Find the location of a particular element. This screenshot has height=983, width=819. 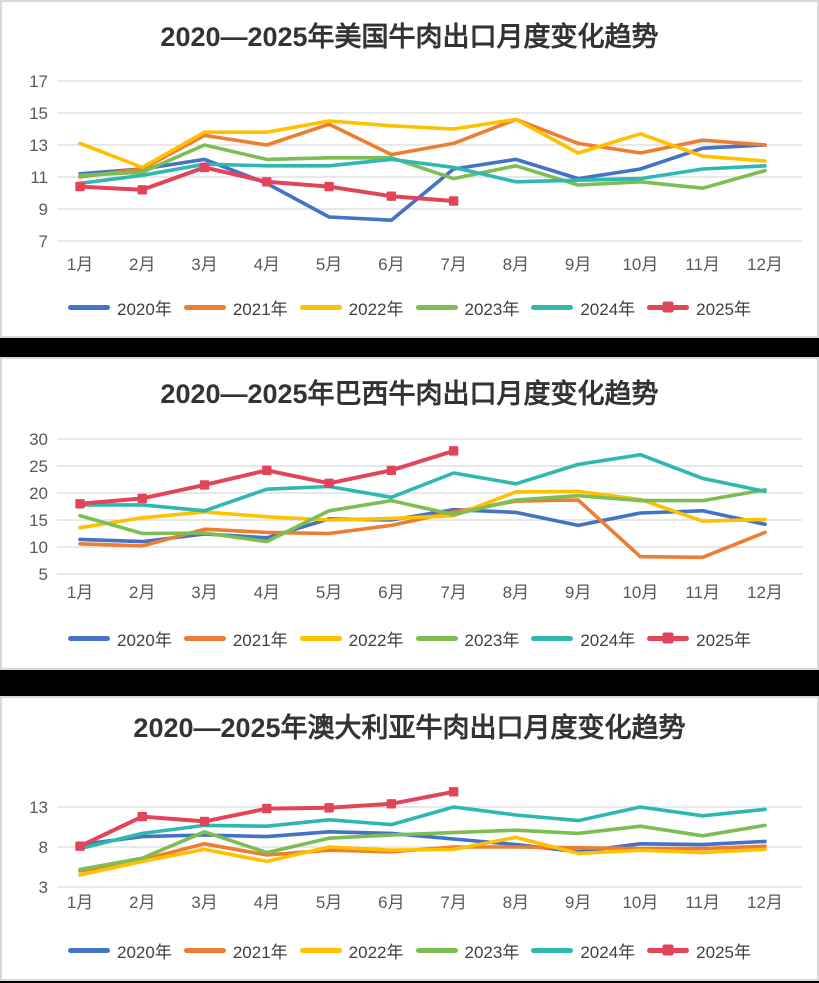

legend-label: 2022年 is located at coordinates (376, 952).